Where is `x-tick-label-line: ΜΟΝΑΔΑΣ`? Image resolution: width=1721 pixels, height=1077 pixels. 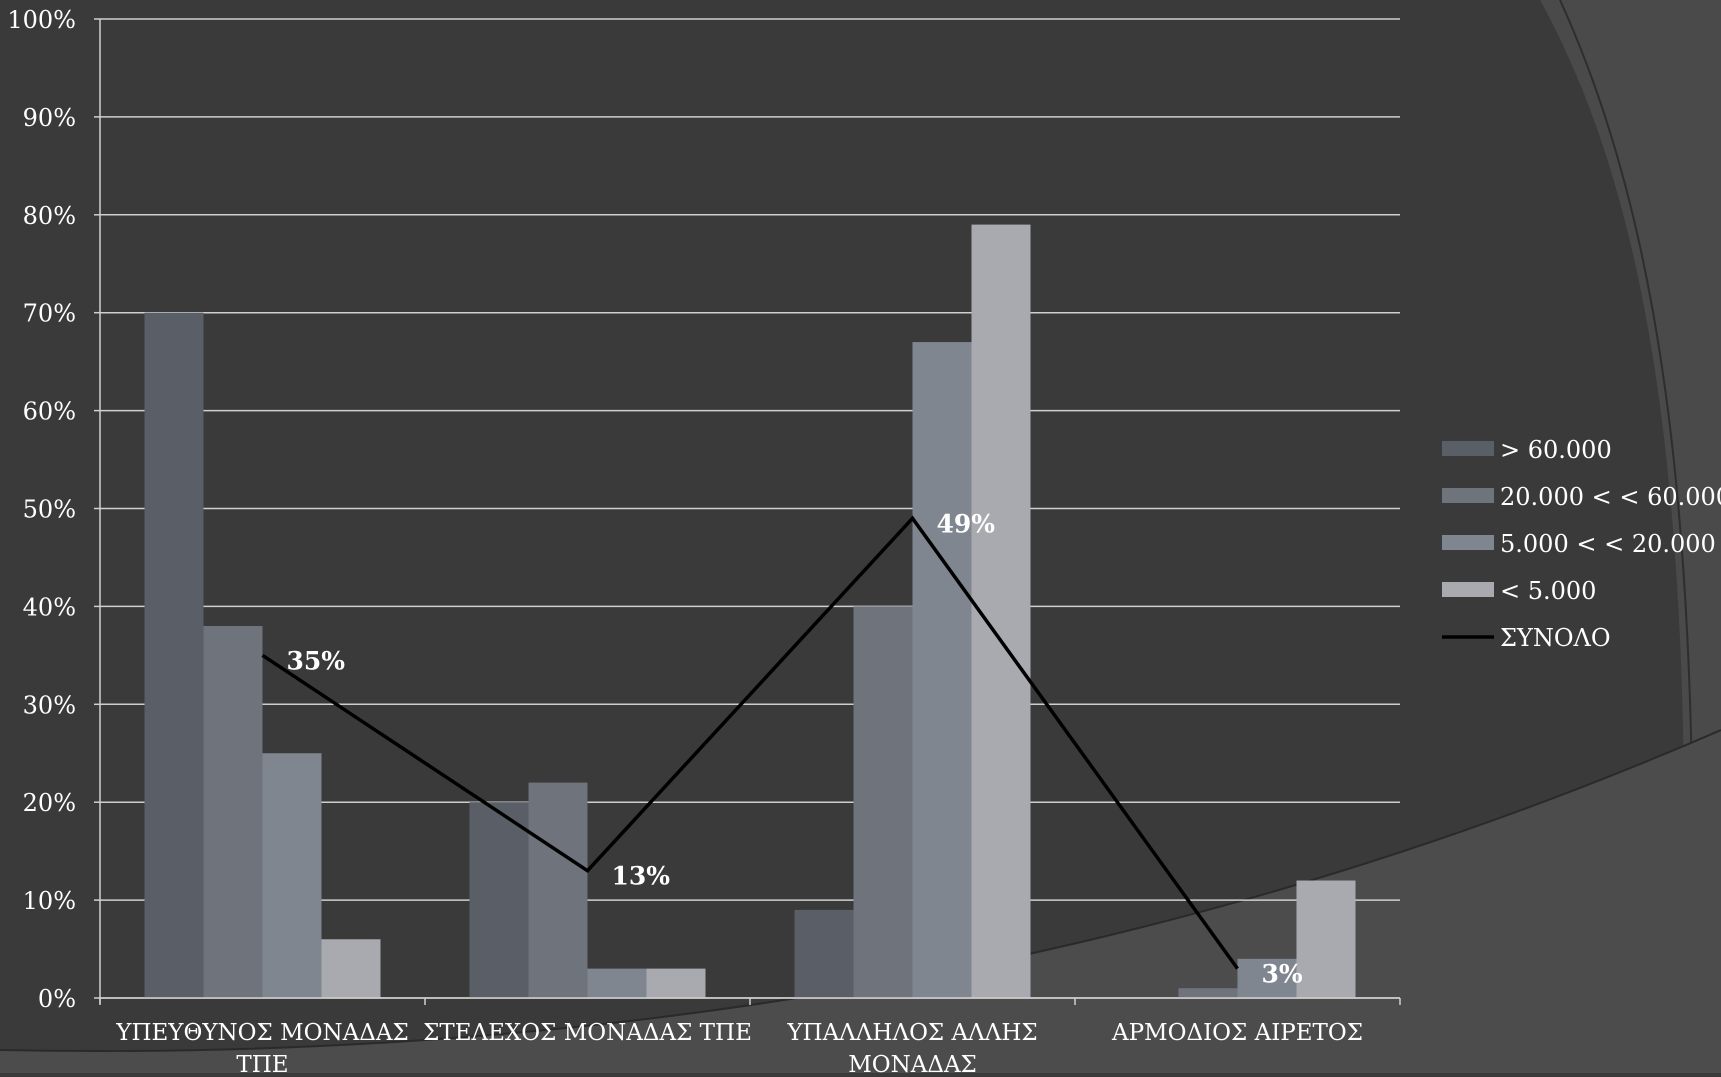 x-tick-label-line: ΜΟΝΑΔΑΣ is located at coordinates (912, 1062).